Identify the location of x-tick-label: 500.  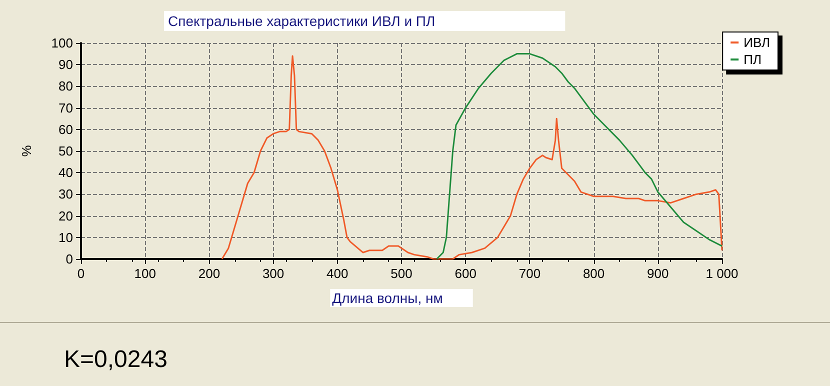
(401, 273).